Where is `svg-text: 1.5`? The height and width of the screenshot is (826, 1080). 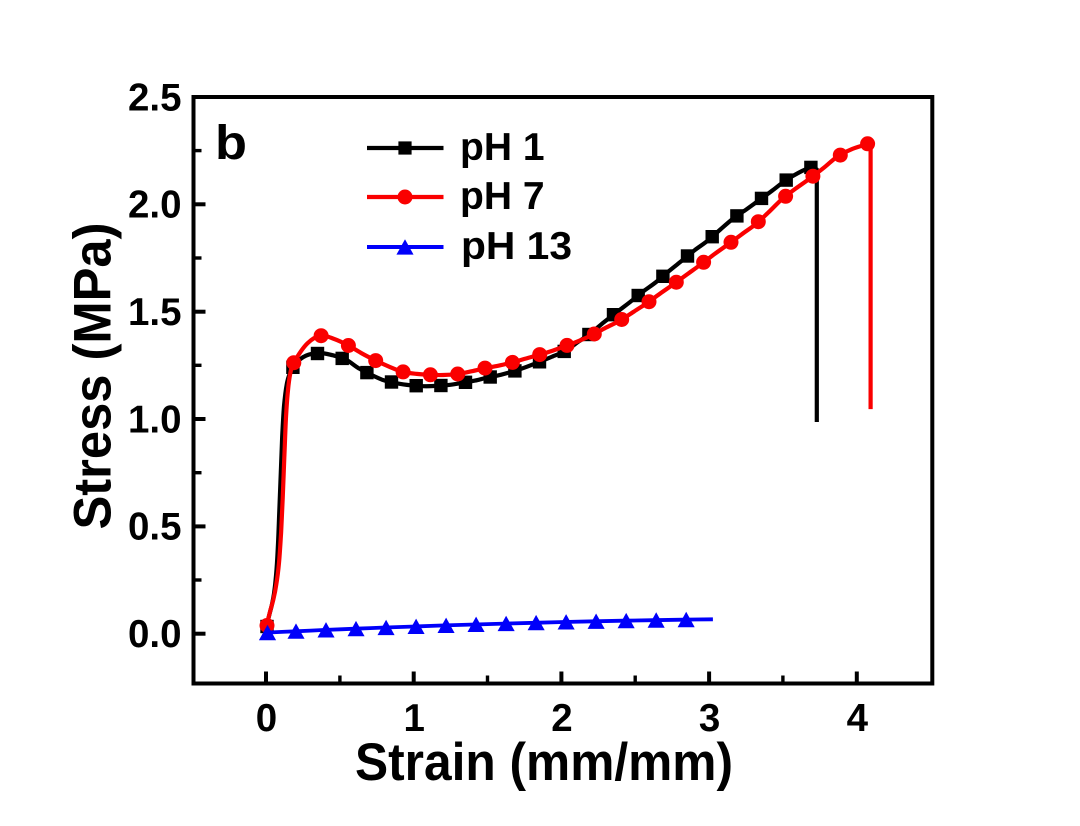 svg-text: 1.5 is located at coordinates (155, 312).